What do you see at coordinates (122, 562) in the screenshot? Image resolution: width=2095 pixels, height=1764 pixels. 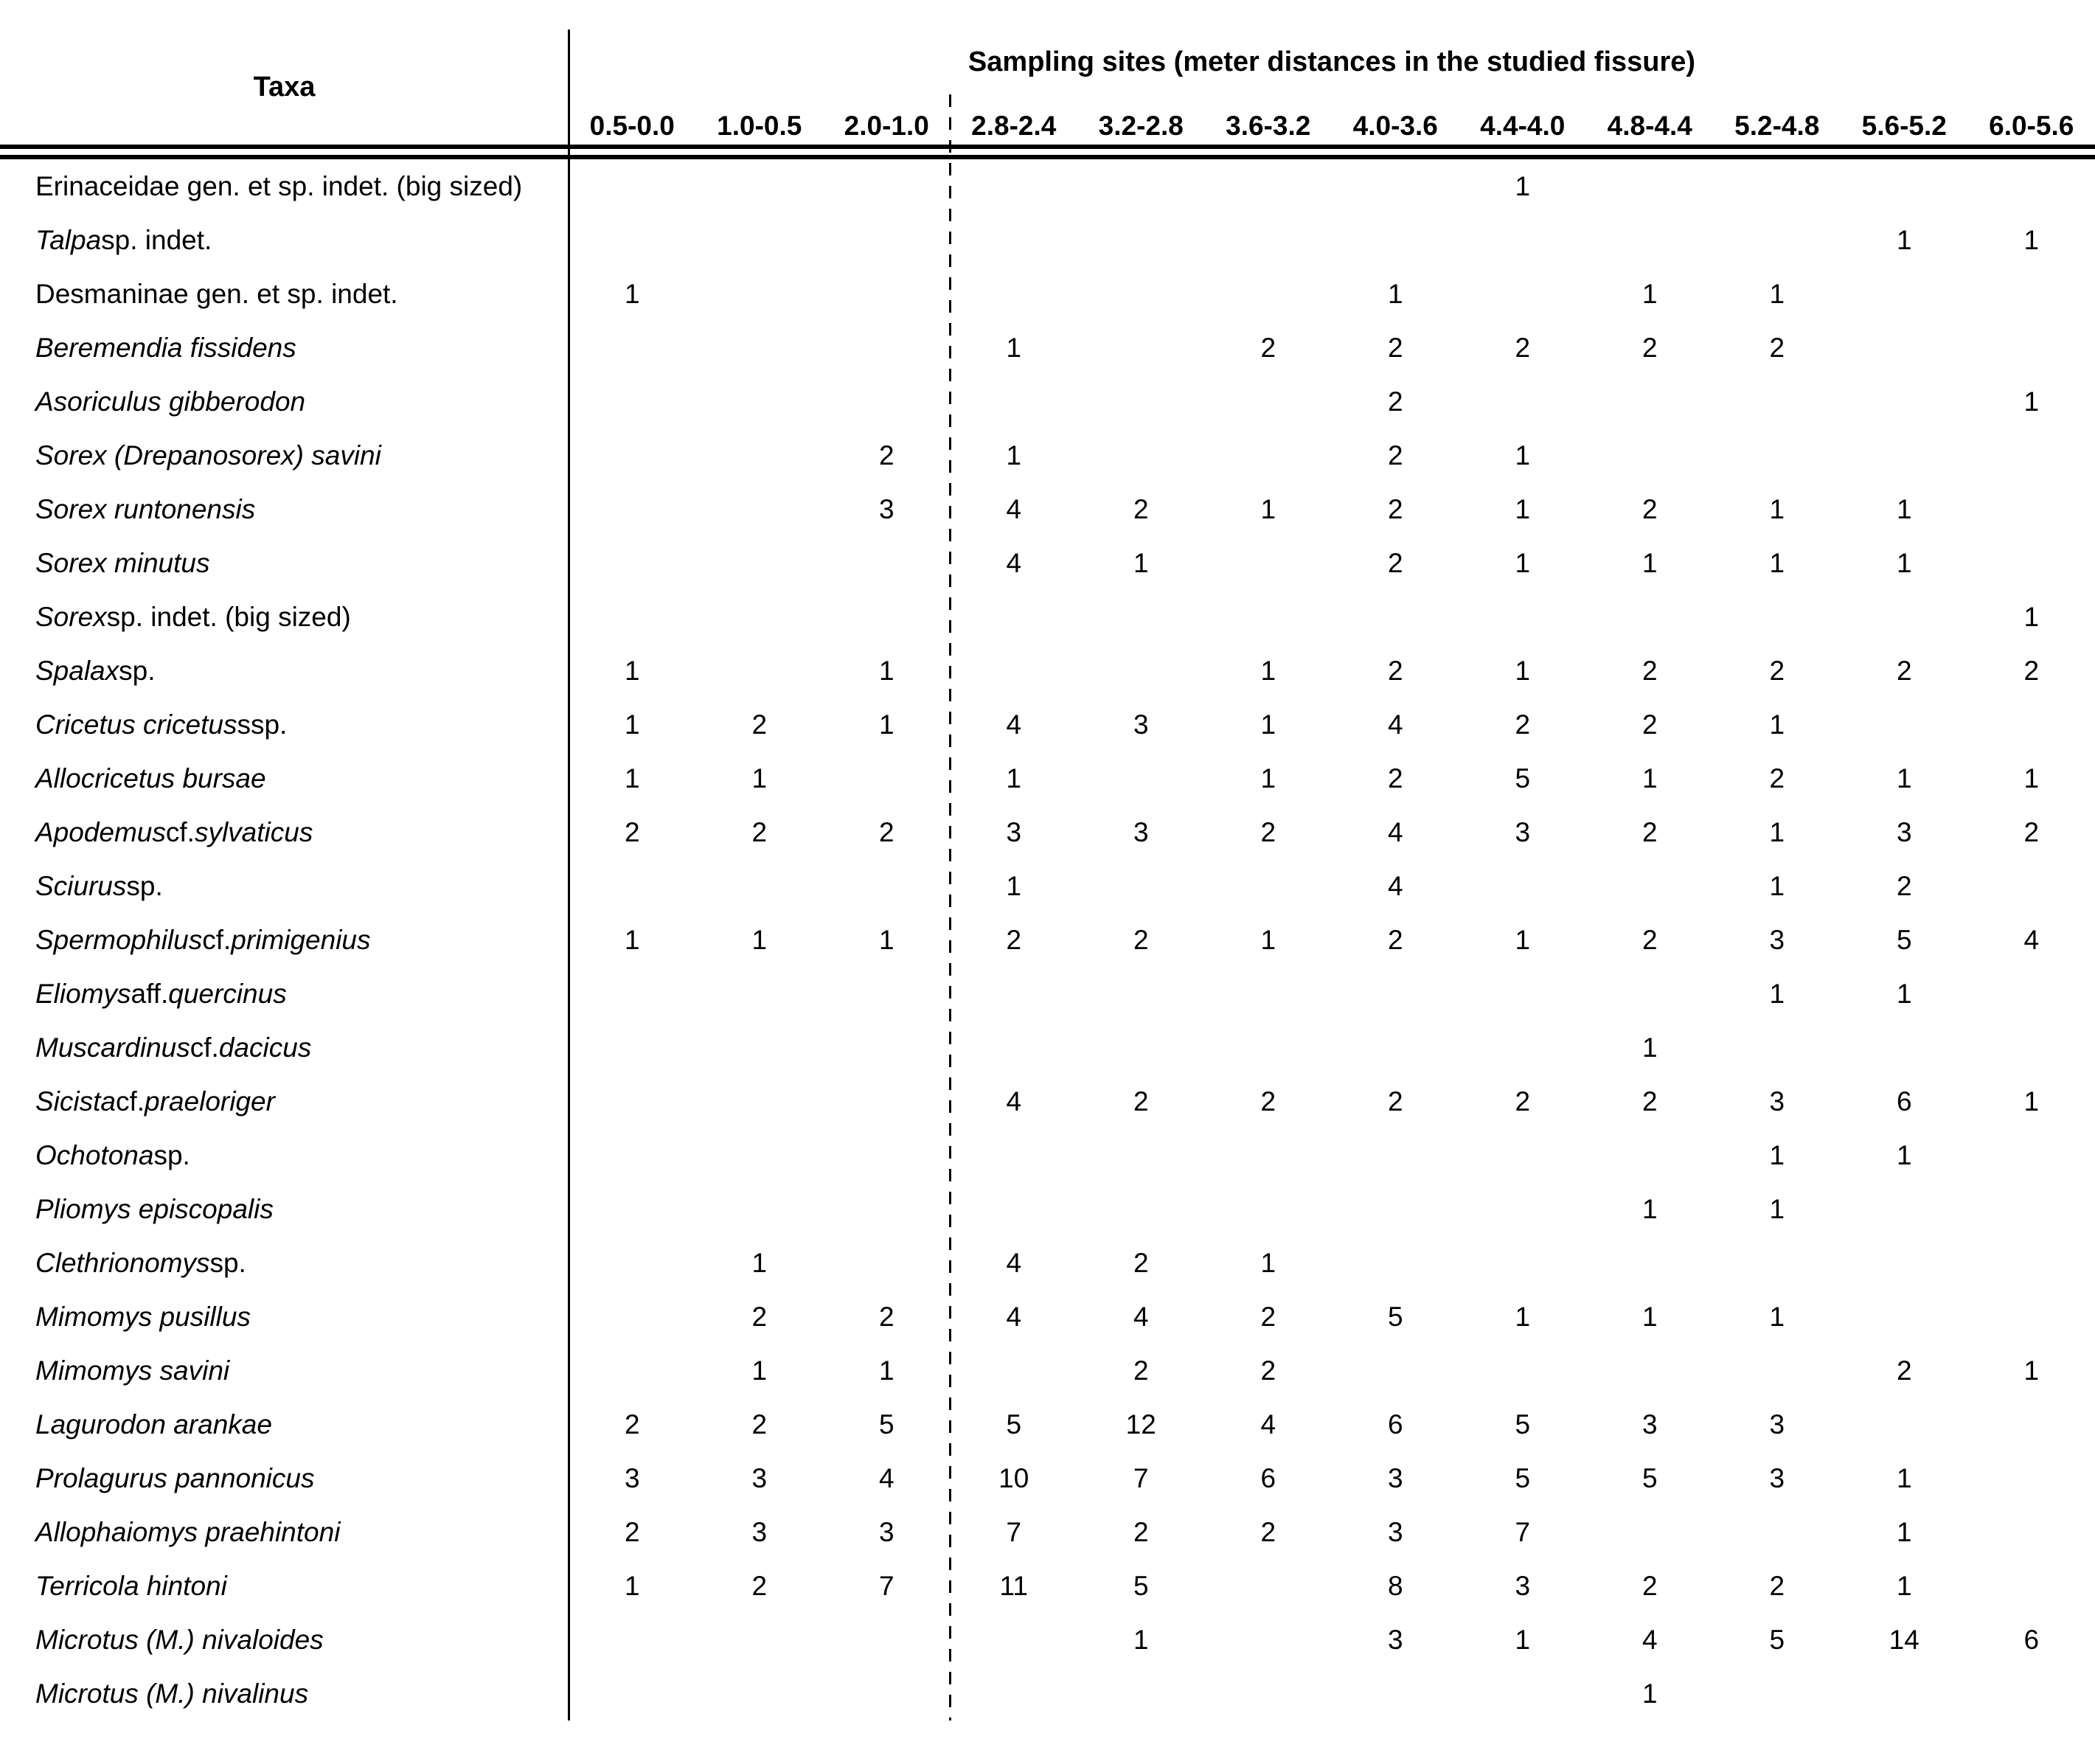 I see `taxon-name: Sorex minutus` at bounding box center [122, 562].